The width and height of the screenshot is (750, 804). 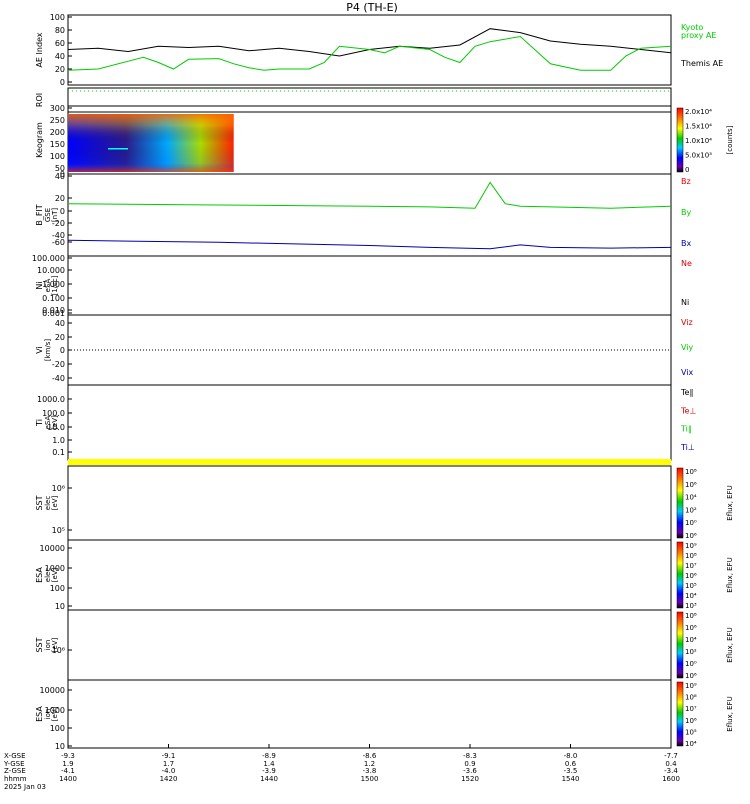 I want to click on y-tick-label: 0.001, so click(x=53, y=313).